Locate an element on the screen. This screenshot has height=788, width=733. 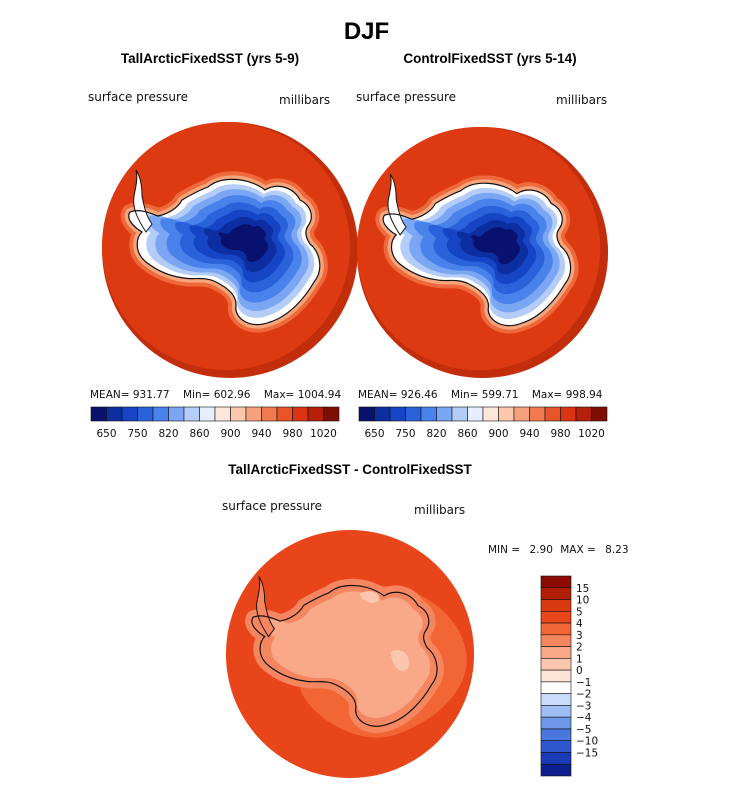
panel-left-min-value: 602.96 is located at coordinates (232, 395).